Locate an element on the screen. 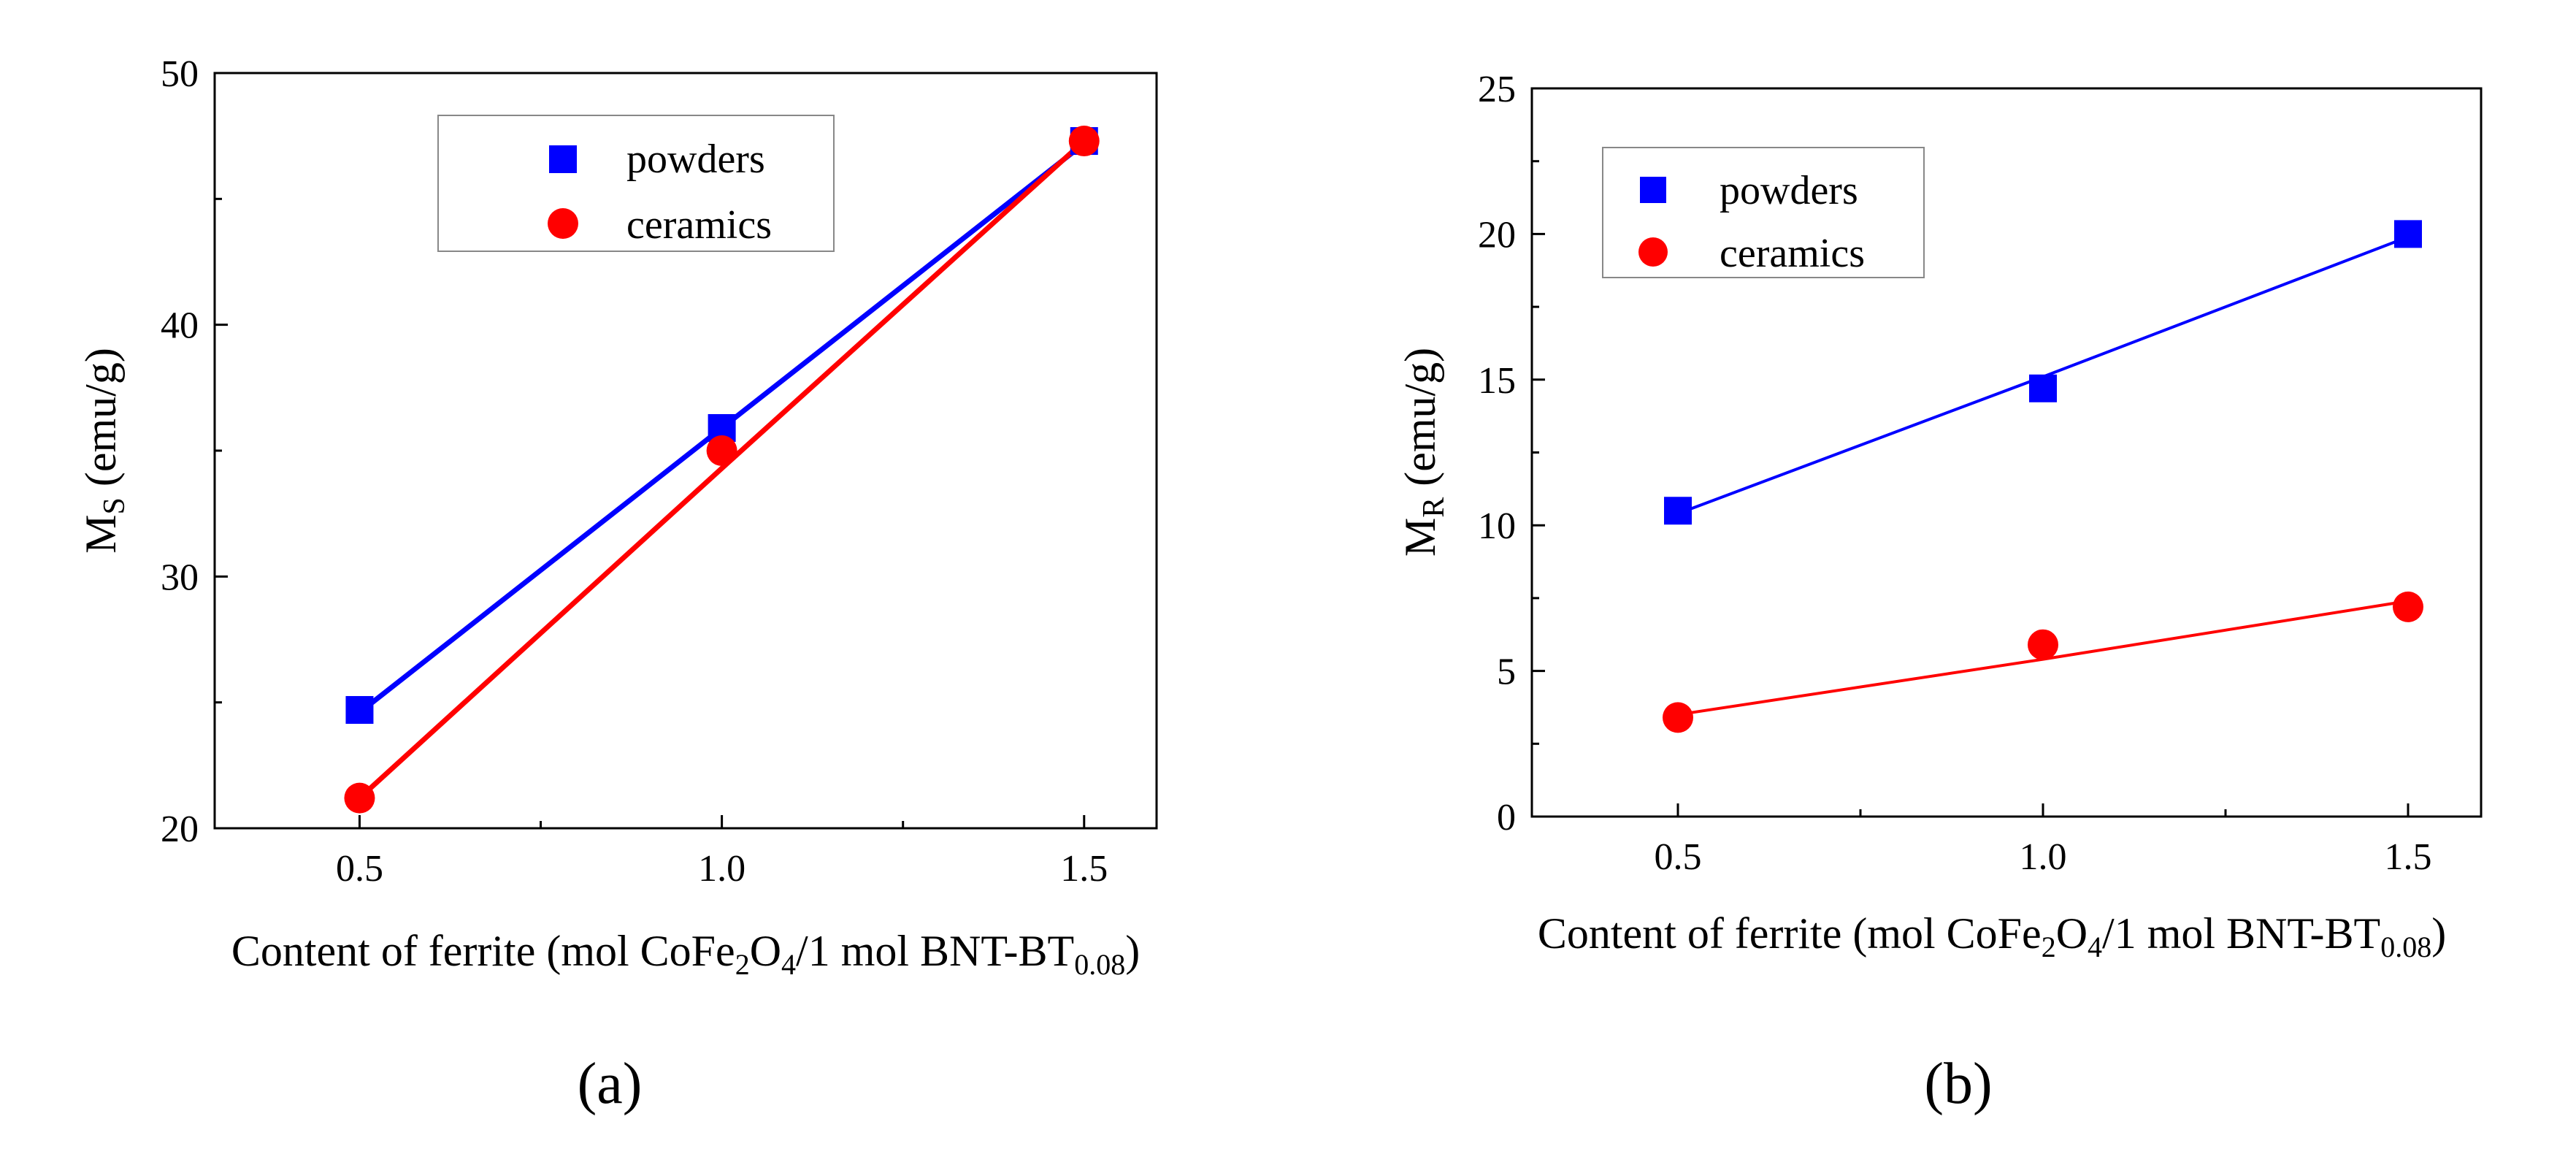 The image size is (2576, 1154). y-label-subscript: R is located at coordinates (1434, 507).